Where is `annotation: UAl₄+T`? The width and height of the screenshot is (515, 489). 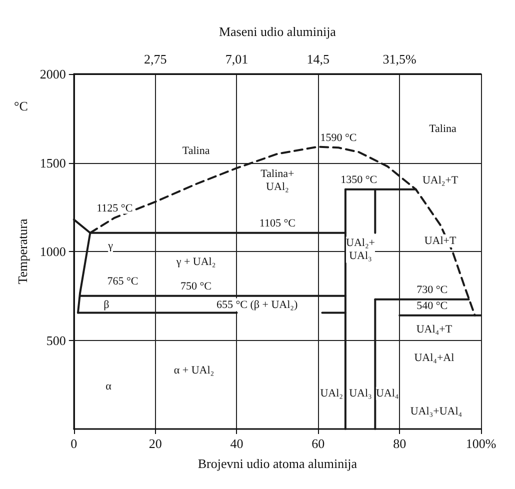 annotation: UAl₄+T is located at coordinates (434, 330).